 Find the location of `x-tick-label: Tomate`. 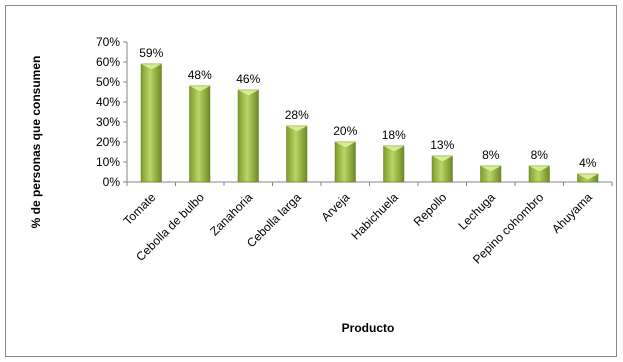

x-tick-label: Tomate is located at coordinates (140, 209).